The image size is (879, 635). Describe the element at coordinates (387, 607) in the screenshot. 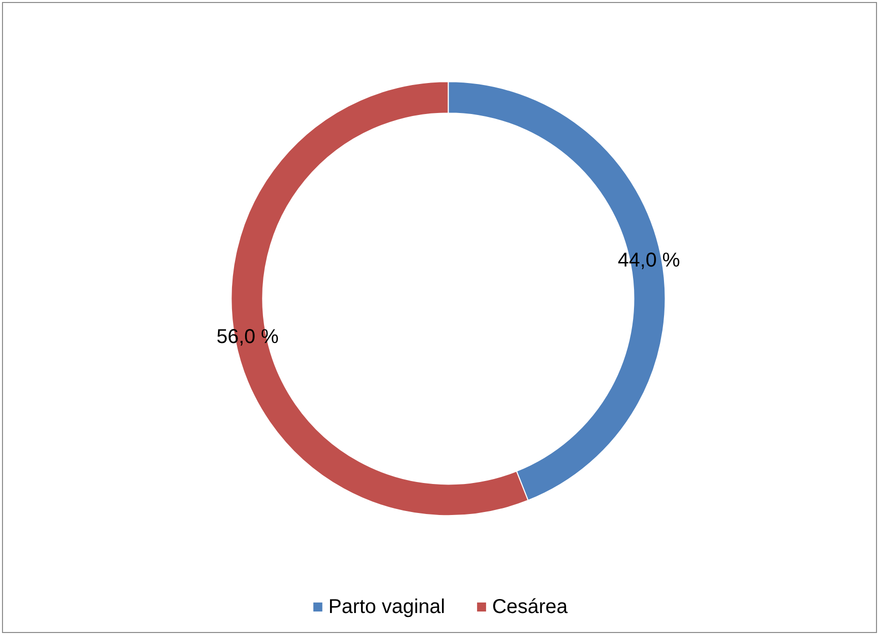

I see `legend-label: Parto vaginal` at that location.